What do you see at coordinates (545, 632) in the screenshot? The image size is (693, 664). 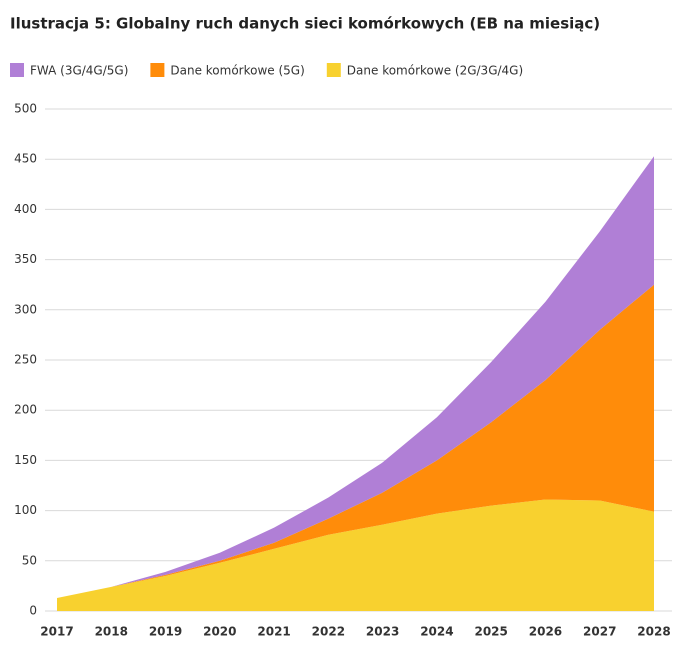 I see `x-tick-label: 2026` at bounding box center [545, 632].